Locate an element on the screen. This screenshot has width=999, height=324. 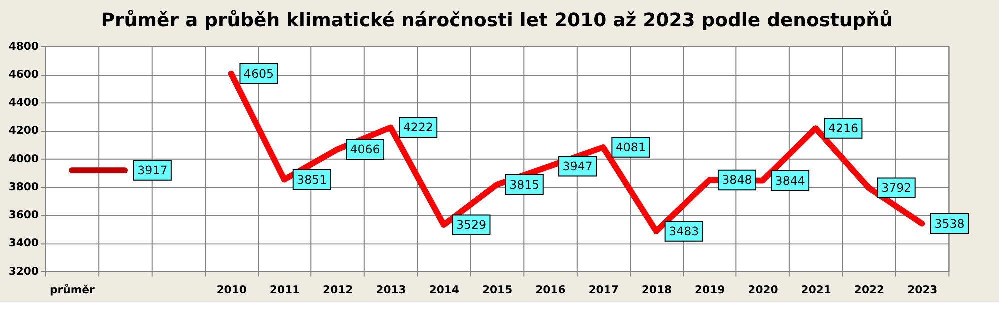
x-tick-label: 2014 is located at coordinates (444, 290).